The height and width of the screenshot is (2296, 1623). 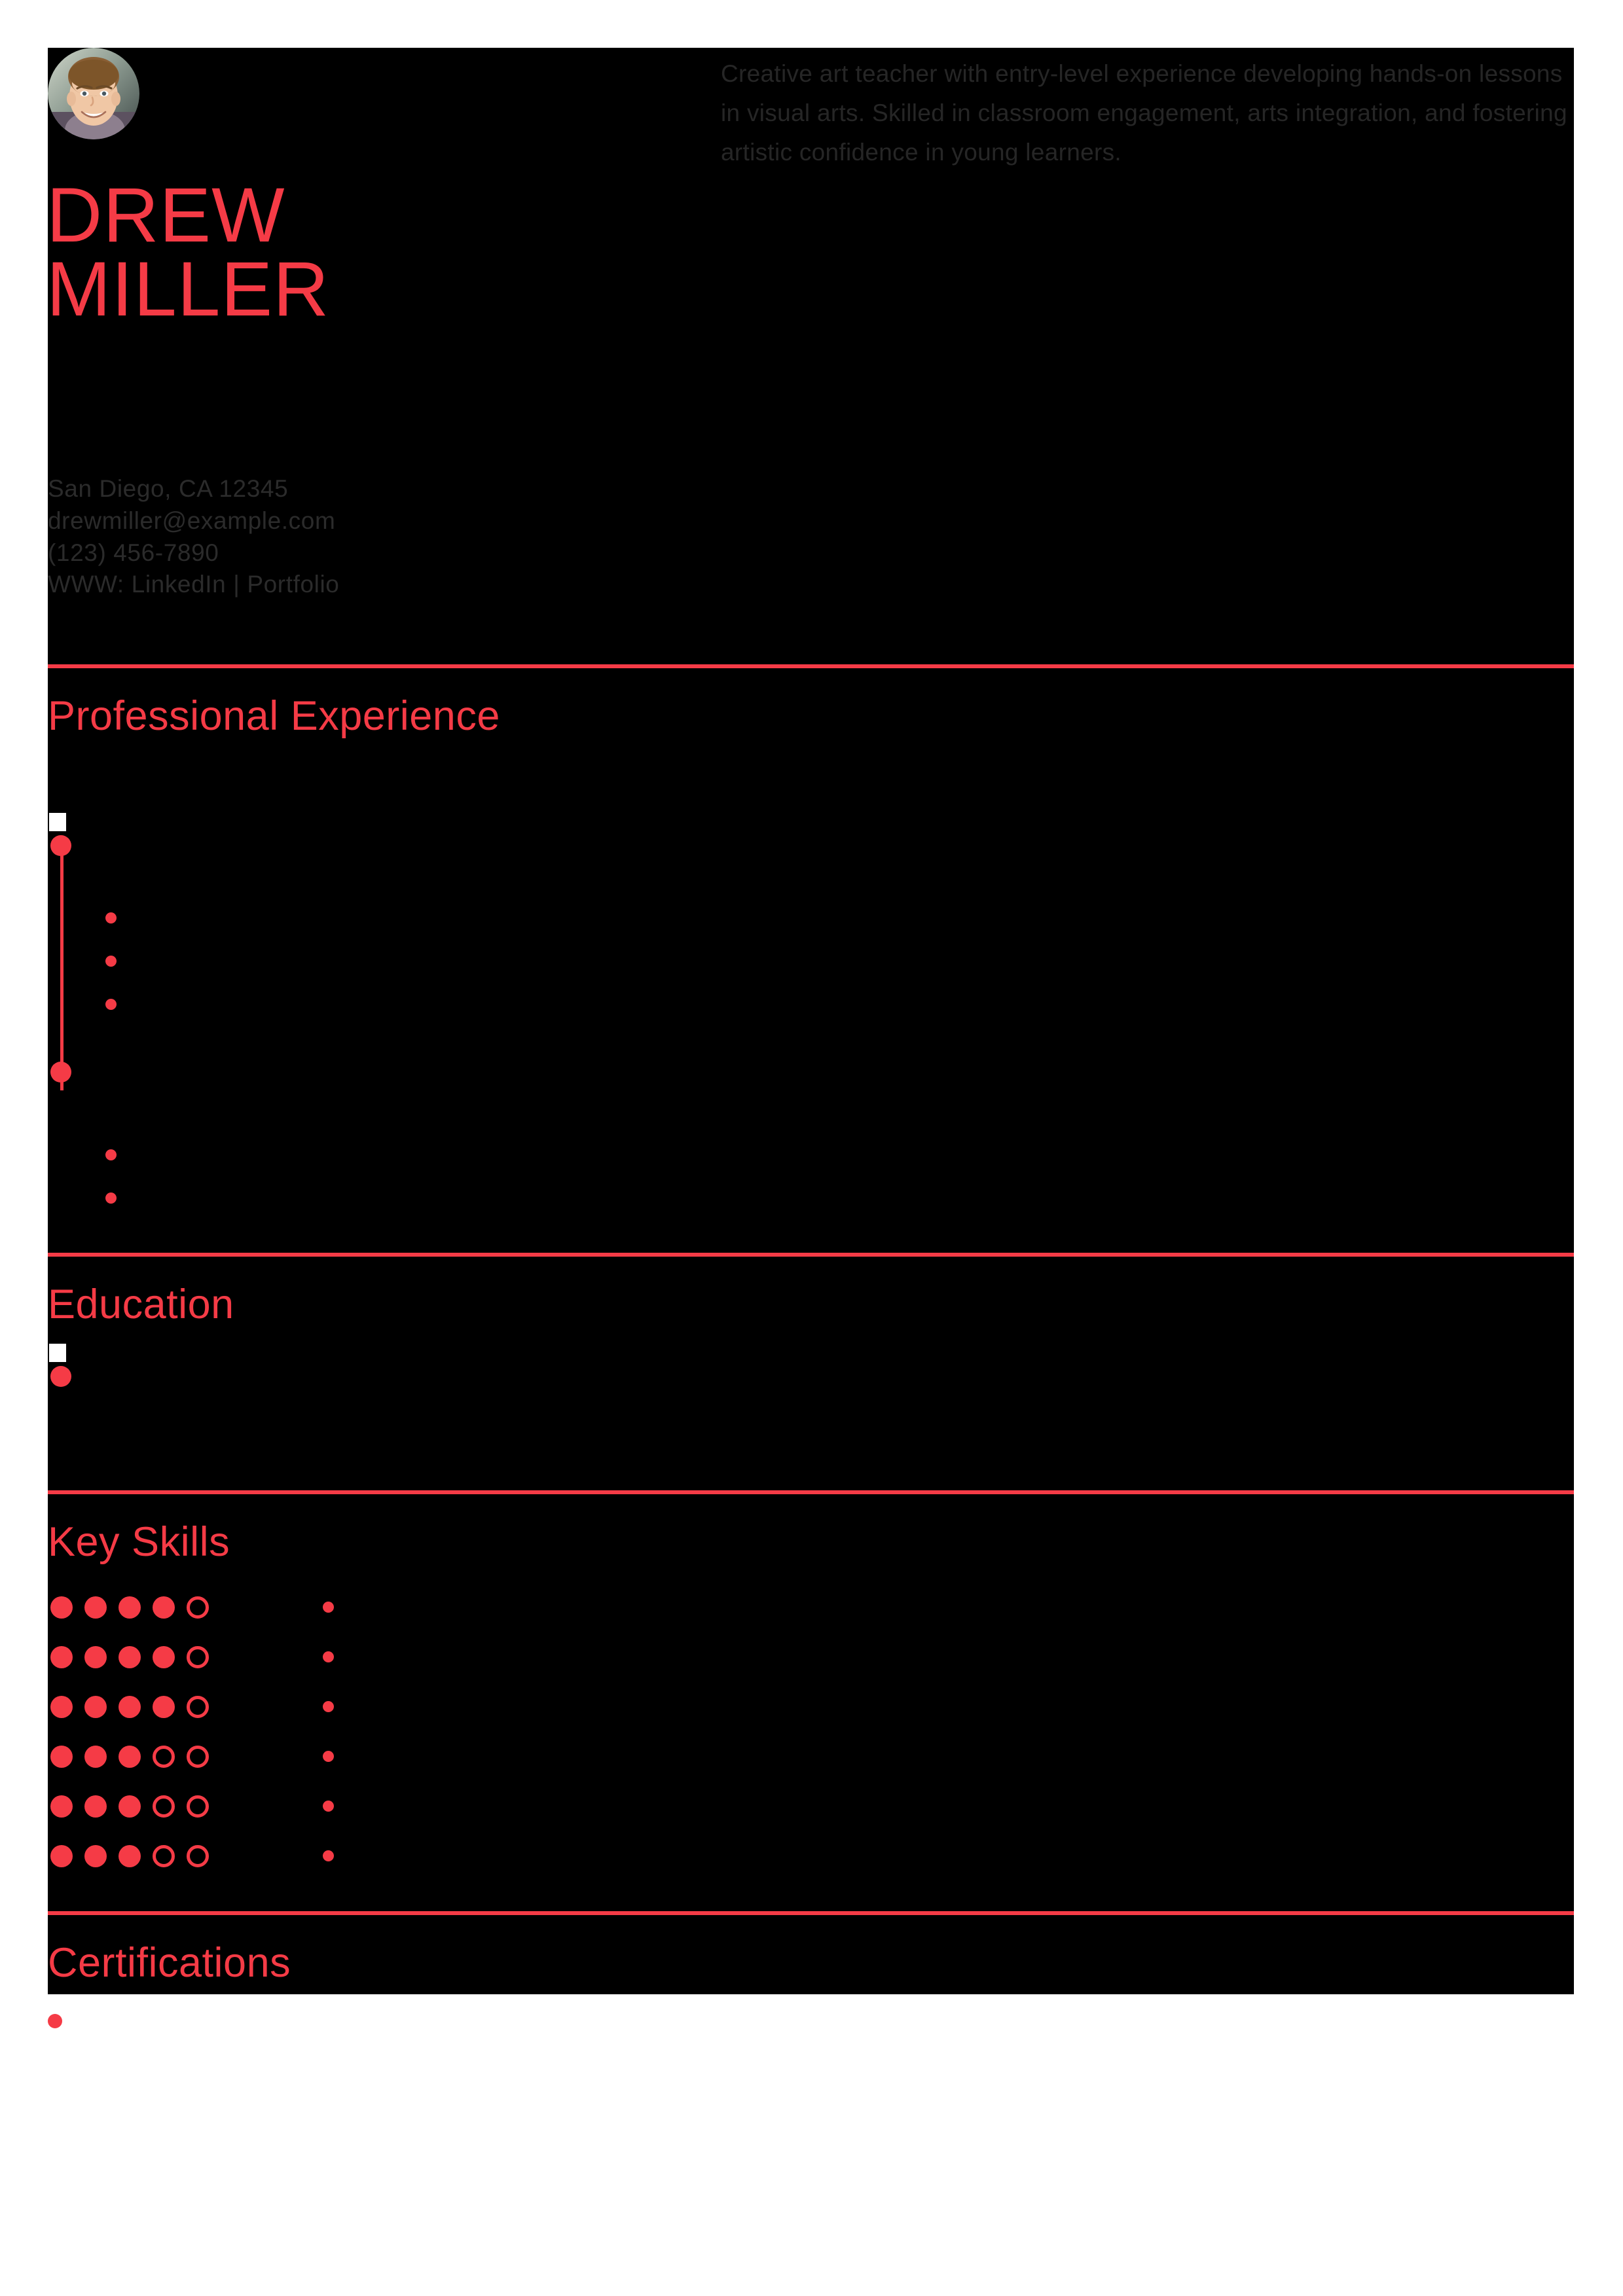 What do you see at coordinates (141, 1304) in the screenshot?
I see `section-title-education: Education` at bounding box center [141, 1304].